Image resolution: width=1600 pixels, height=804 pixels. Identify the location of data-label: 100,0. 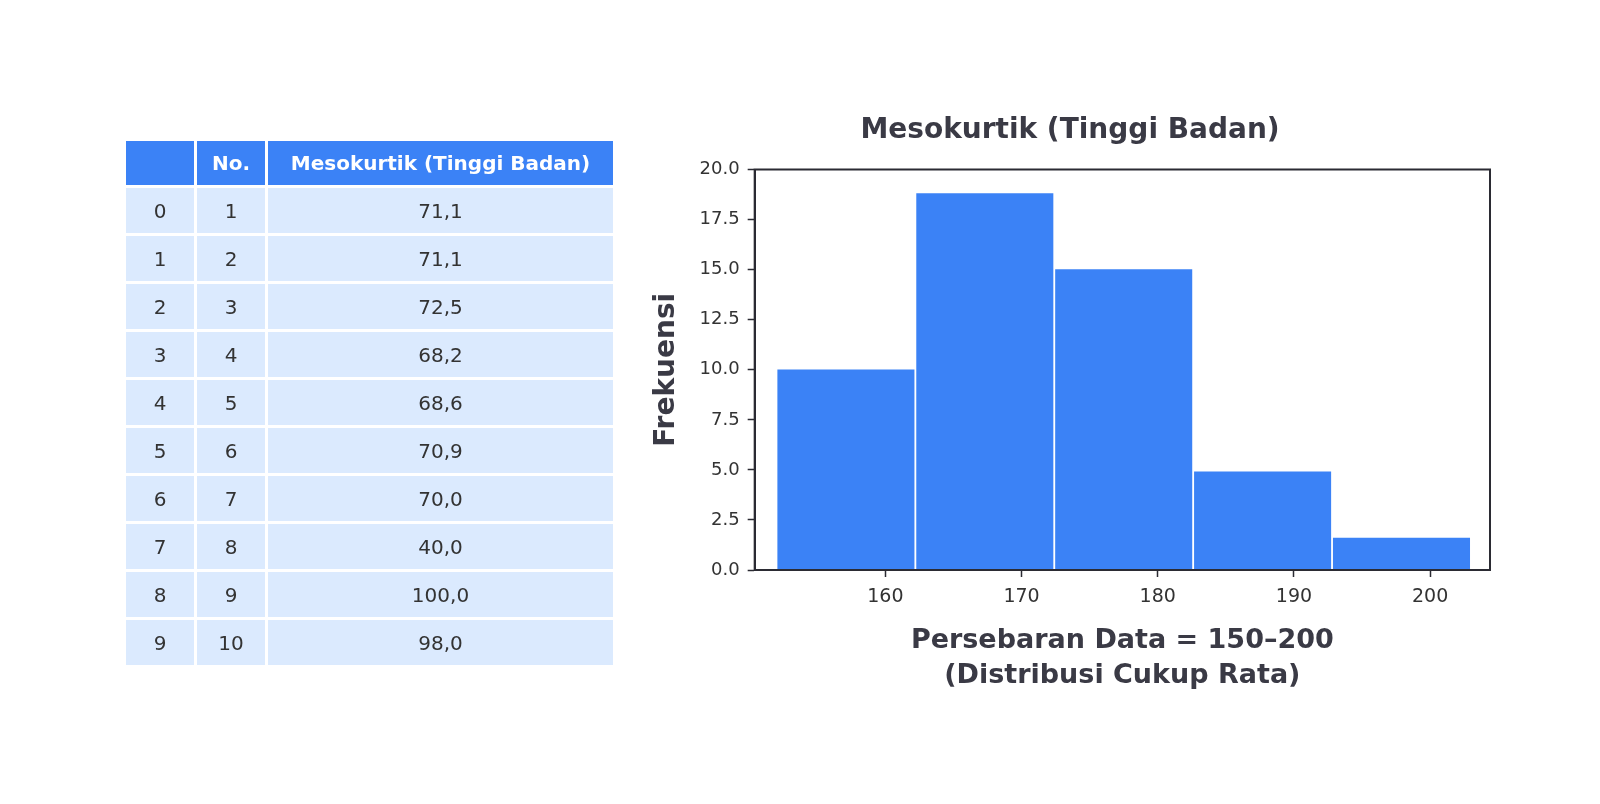
(440, 594).